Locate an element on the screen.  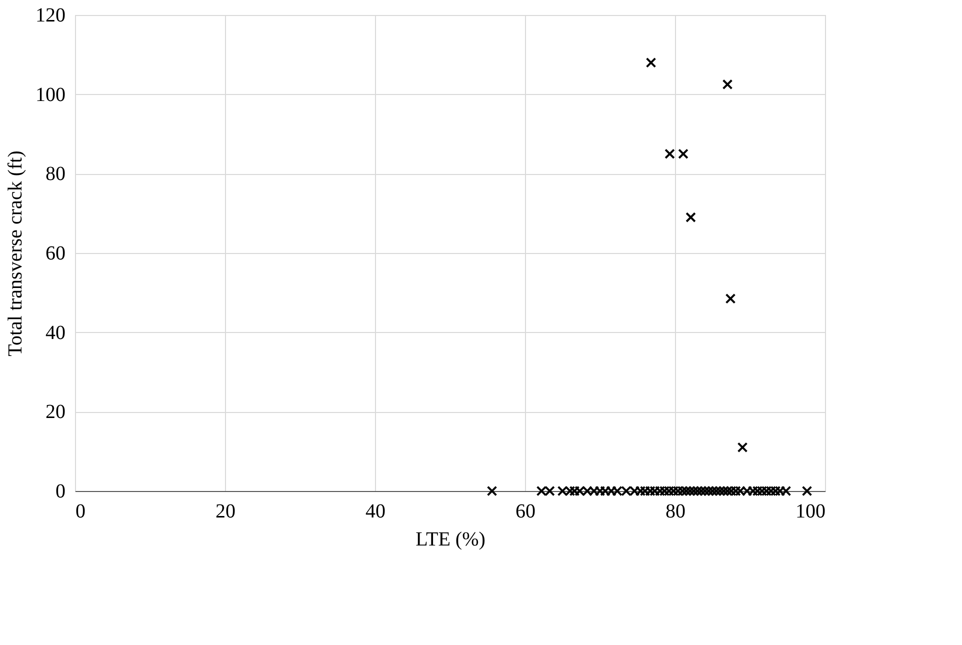
x-tick-label: 60 is located at coordinates (526, 511).